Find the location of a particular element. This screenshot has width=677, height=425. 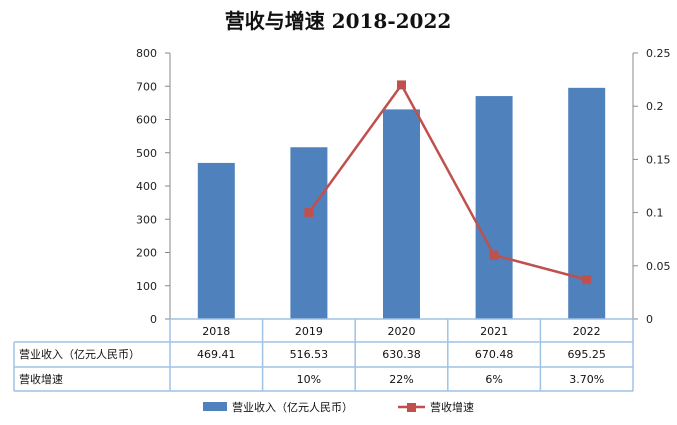

table-header-cell: 2022 is located at coordinates (587, 331).